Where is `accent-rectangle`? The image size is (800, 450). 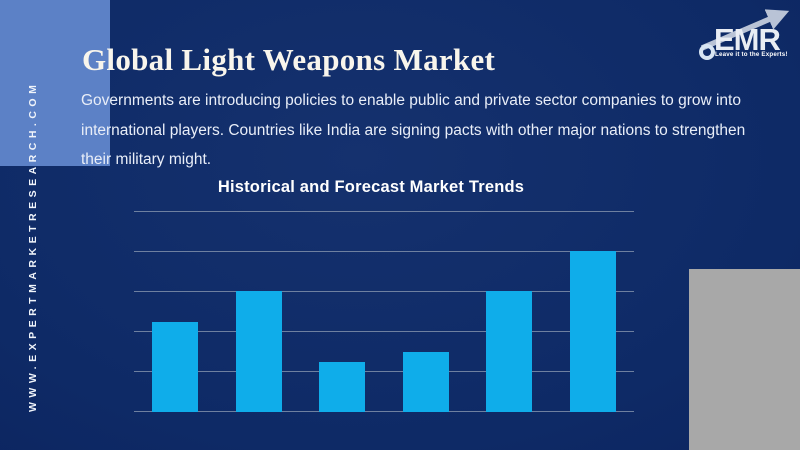
accent-rectangle is located at coordinates (55, 83).